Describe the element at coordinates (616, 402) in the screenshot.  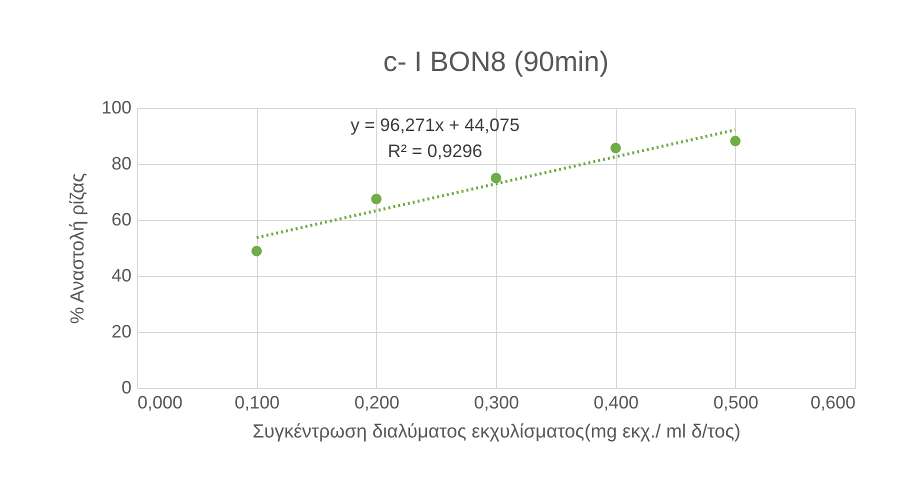
I see `x-tick-label: 0,400` at that location.